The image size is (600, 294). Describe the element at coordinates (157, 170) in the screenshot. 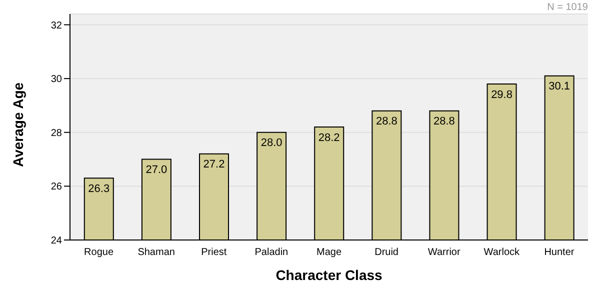

I see `data-label: 27.0` at that location.